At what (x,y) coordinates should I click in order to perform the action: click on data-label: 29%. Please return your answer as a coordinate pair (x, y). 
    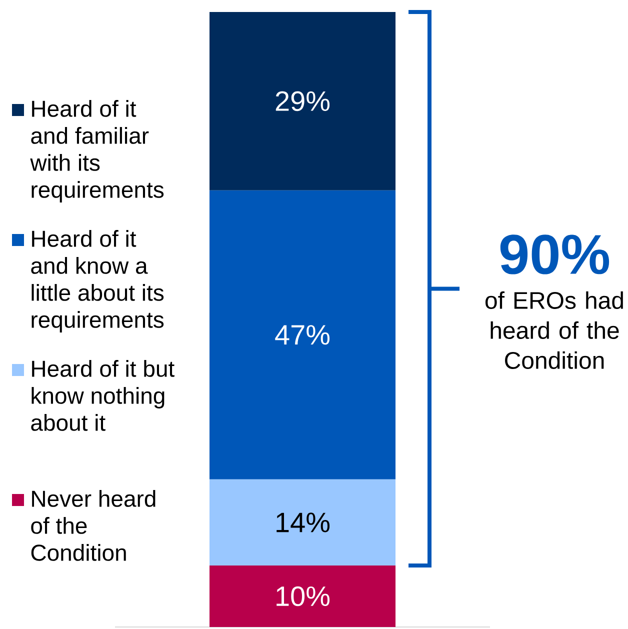
    Looking at the image, I should click on (303, 101).